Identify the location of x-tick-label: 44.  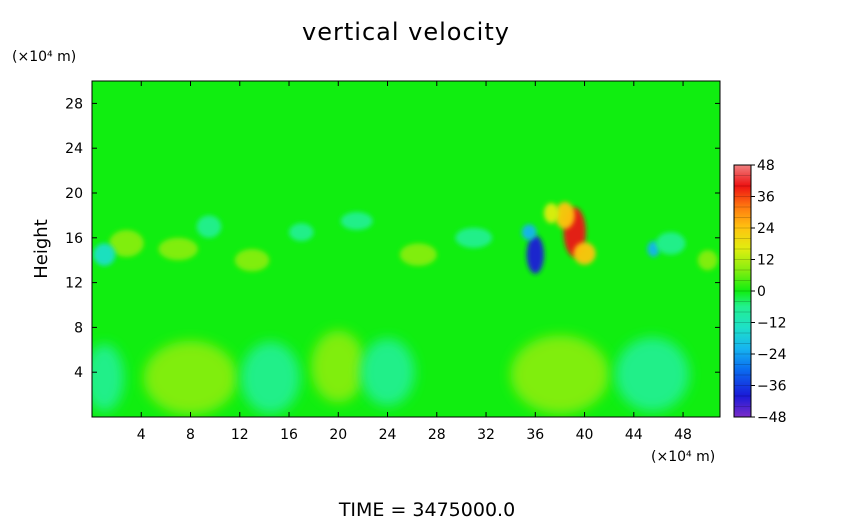
(634, 435).